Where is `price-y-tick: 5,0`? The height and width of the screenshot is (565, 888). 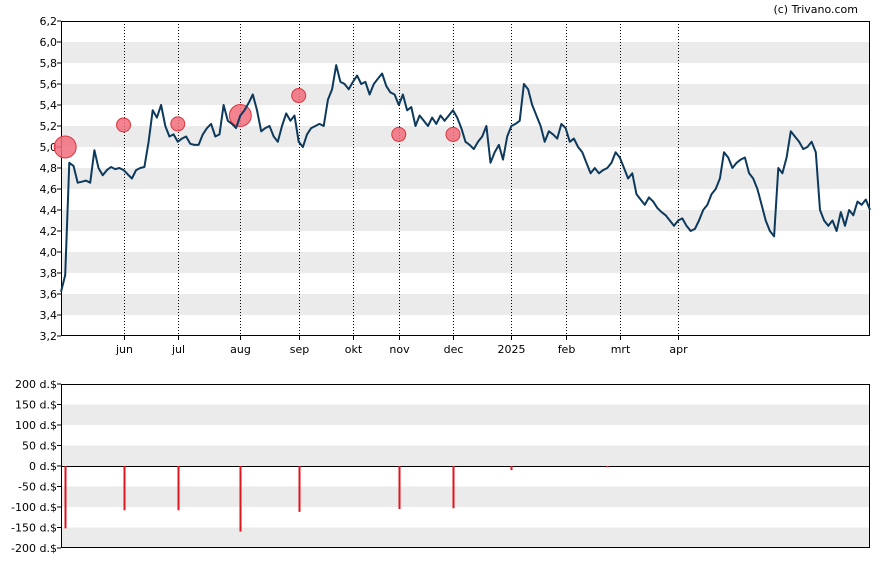
price-y-tick: 5,0 is located at coordinates (49, 147).